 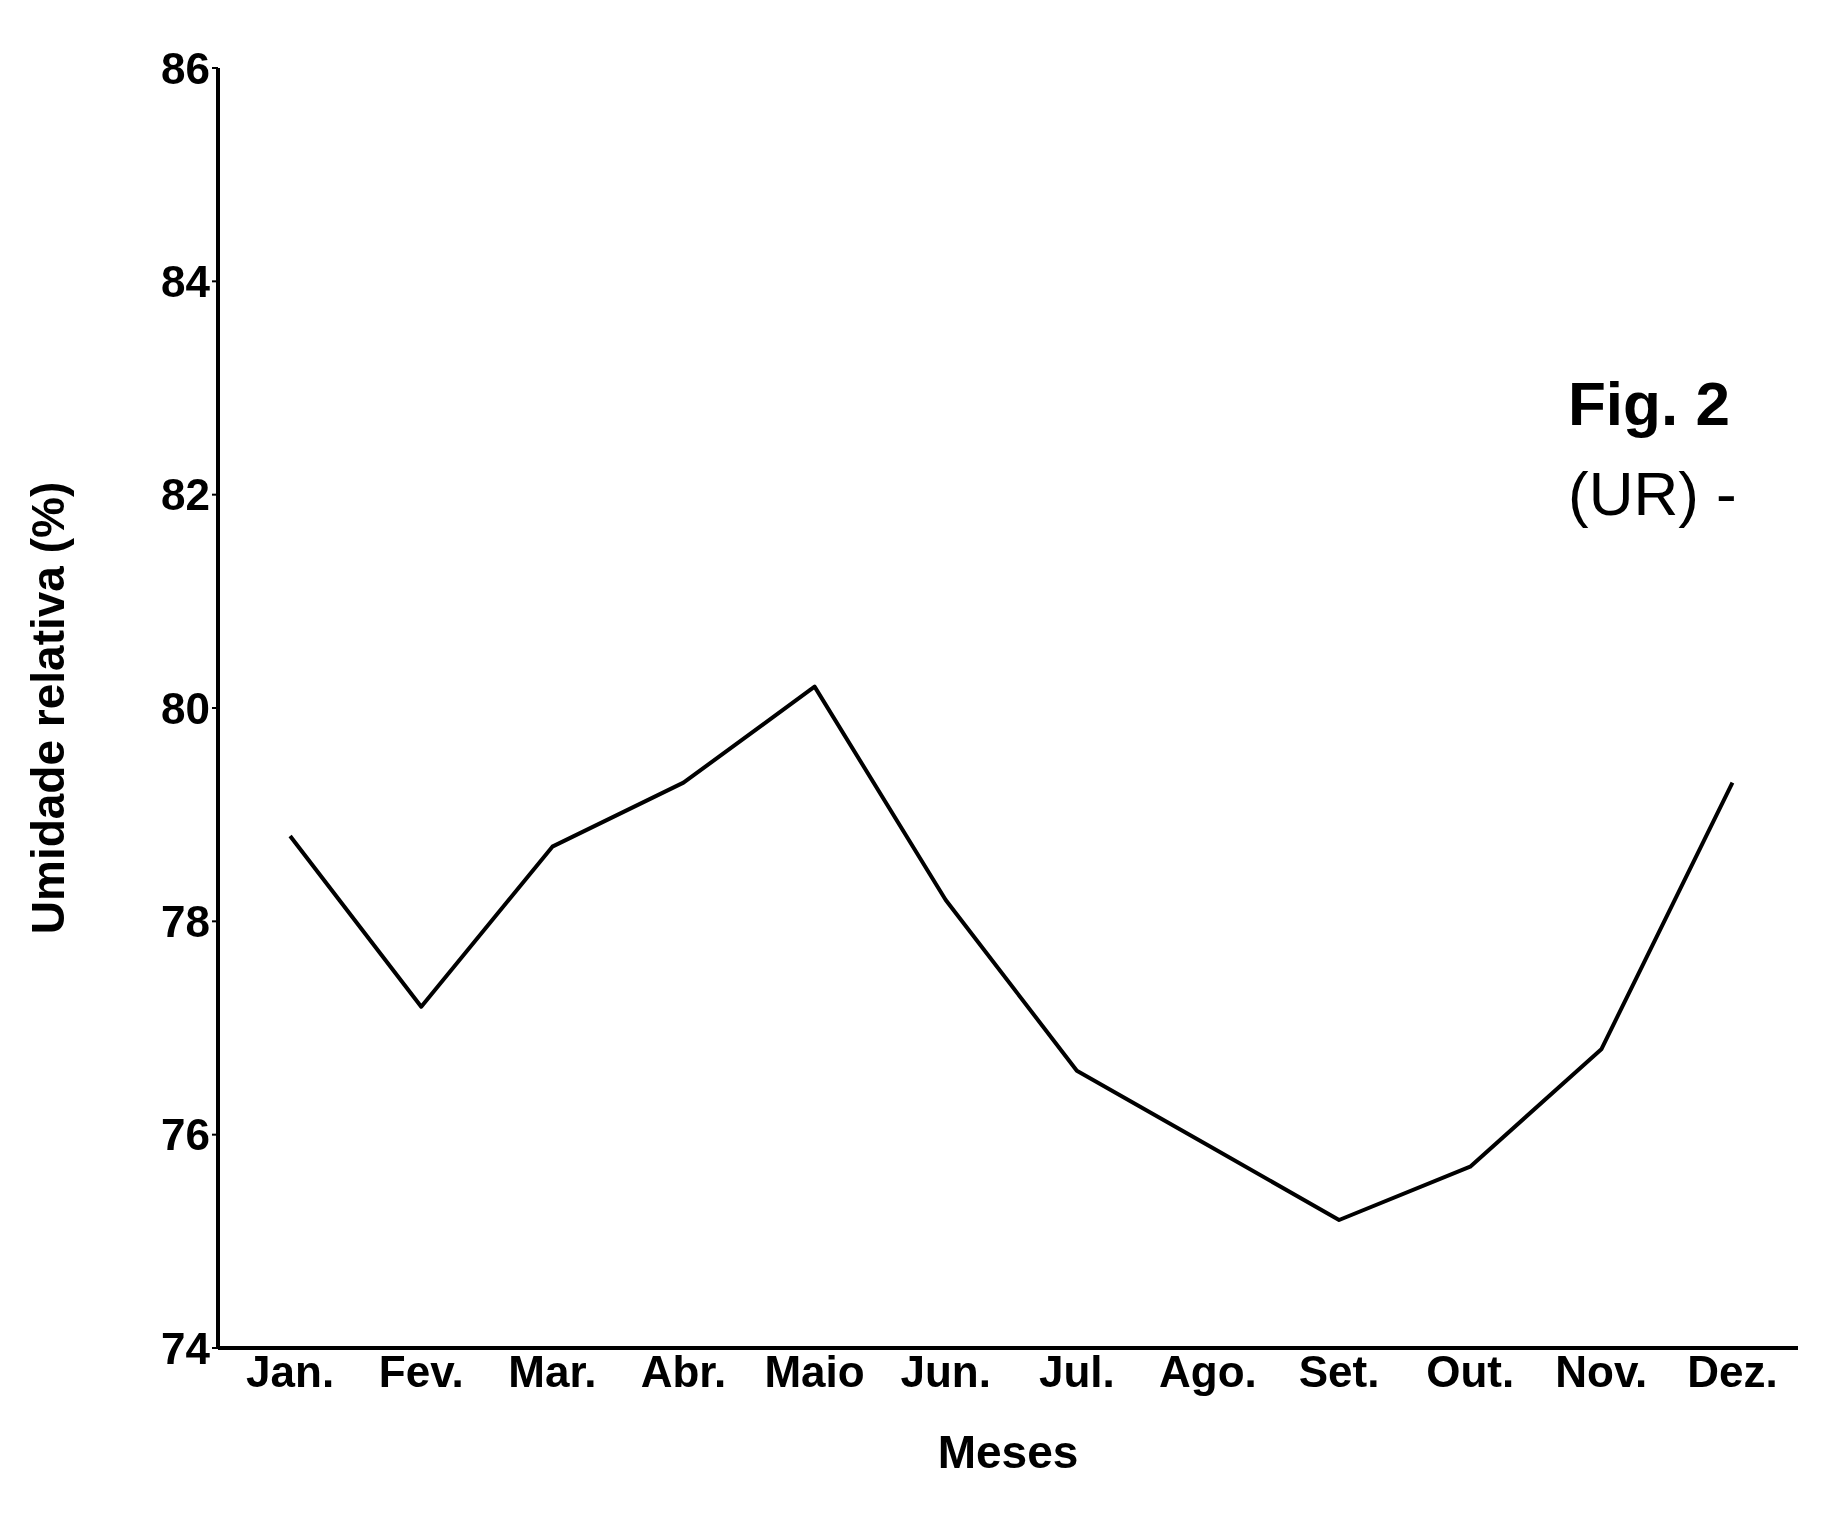 What do you see at coordinates (1008, 1452) in the screenshot?
I see `x-axis-title: Meses` at bounding box center [1008, 1452].